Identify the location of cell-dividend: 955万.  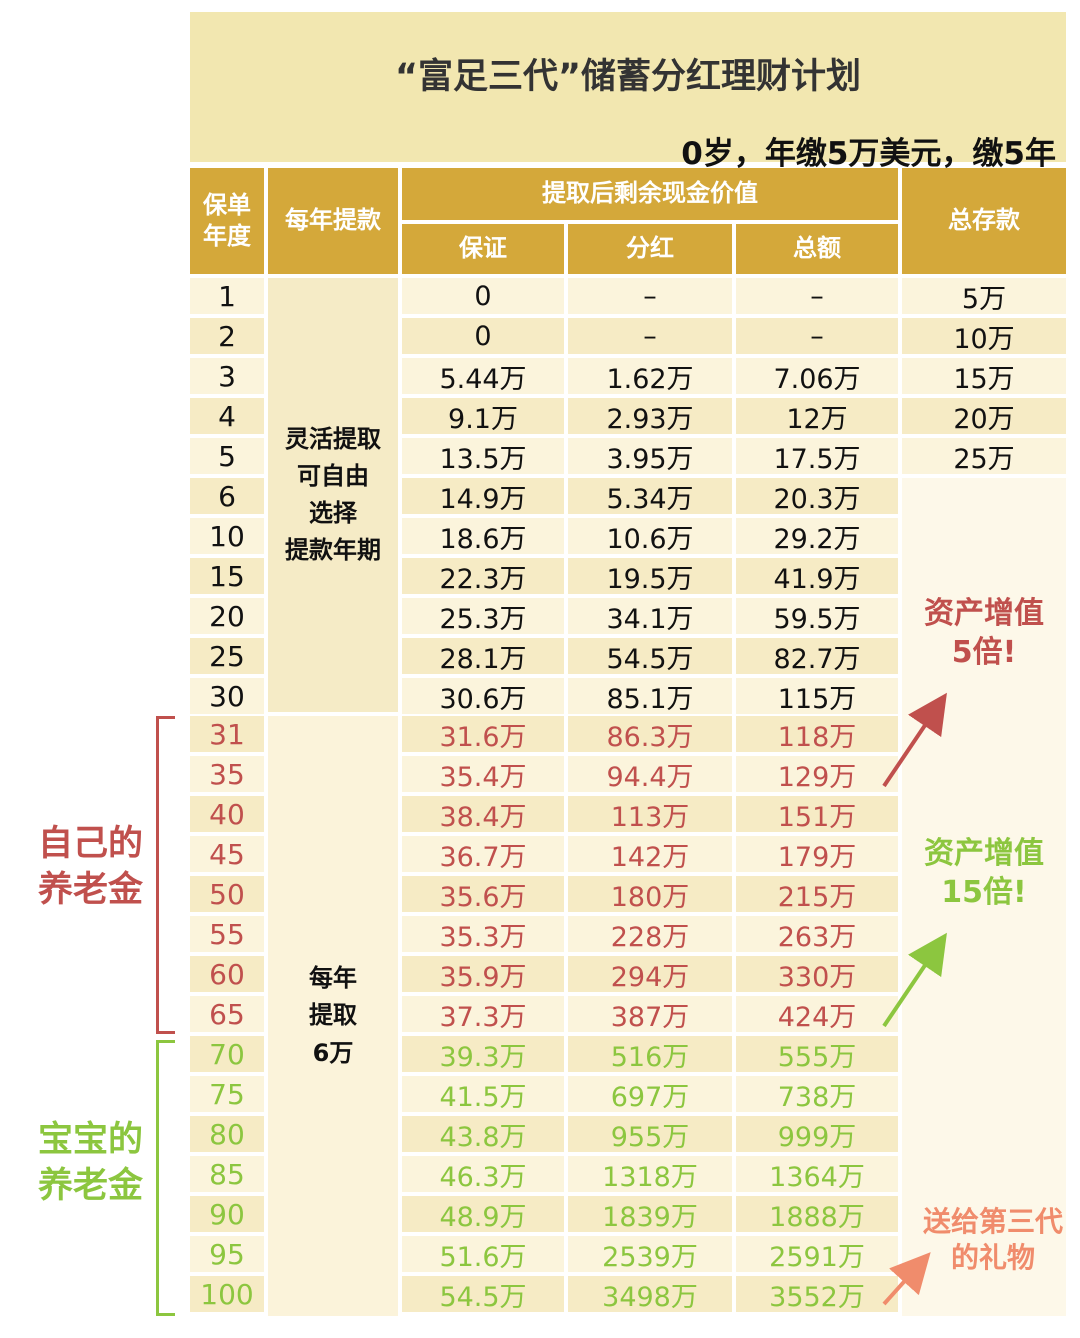
(650, 1134).